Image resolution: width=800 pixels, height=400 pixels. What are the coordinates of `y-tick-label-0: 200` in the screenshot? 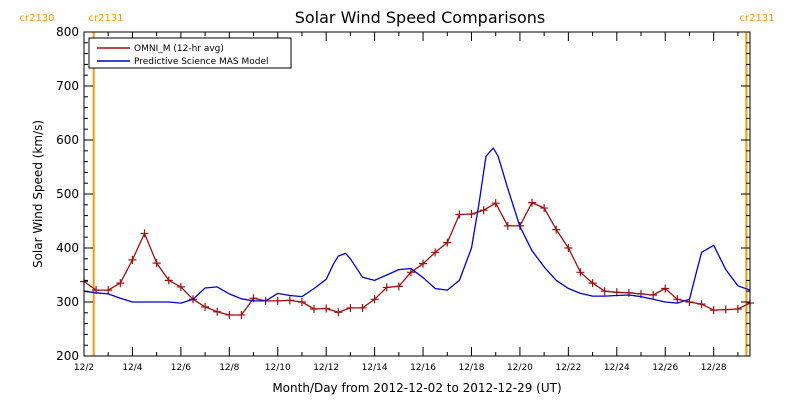 It's located at (67, 356).